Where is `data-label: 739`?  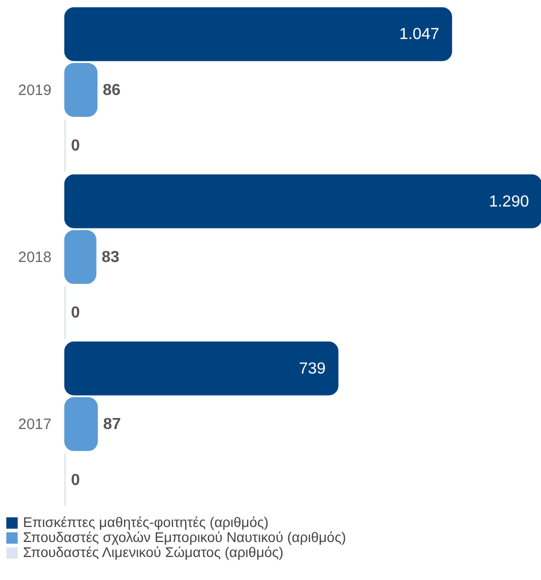 data-label: 739 is located at coordinates (312, 369).